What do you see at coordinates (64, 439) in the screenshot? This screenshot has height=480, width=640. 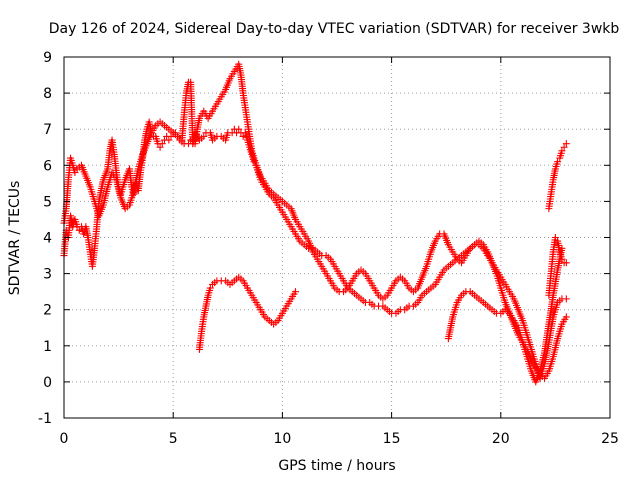 I see `x-tick-label: 0` at bounding box center [64, 439].